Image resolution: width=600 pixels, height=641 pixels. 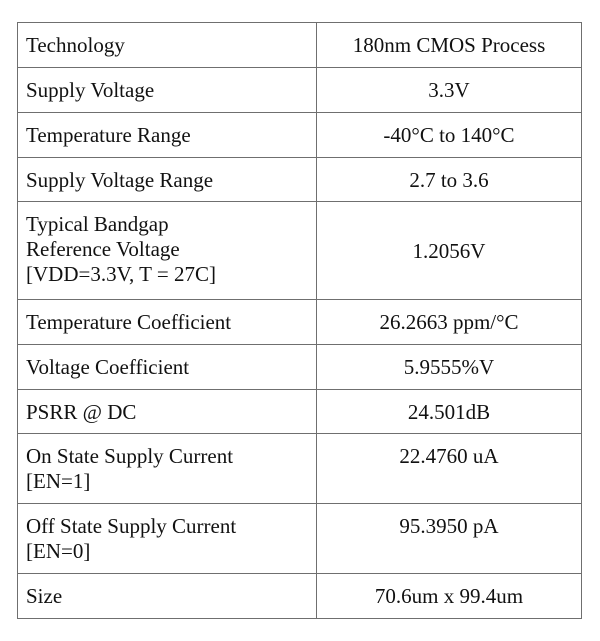 I want to click on table-row: PSRR @ DC 24.501dB, so click(x=299, y=411).